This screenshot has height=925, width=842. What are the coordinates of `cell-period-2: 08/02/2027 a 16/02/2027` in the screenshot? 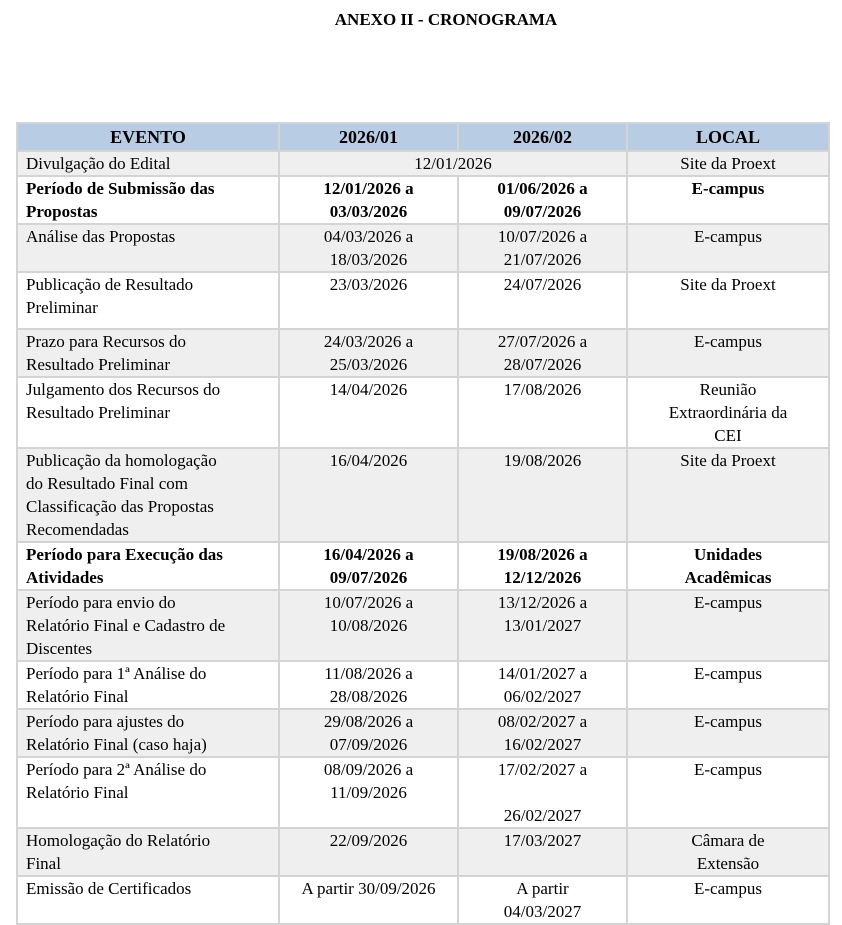 It's located at (542, 733).